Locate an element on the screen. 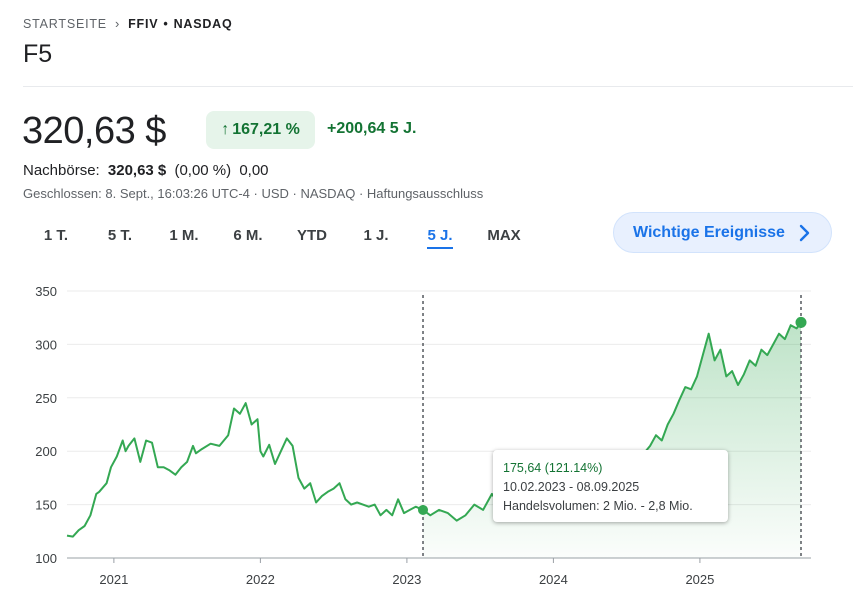  after-hours-percent: (0,00 %) is located at coordinates (203, 170).